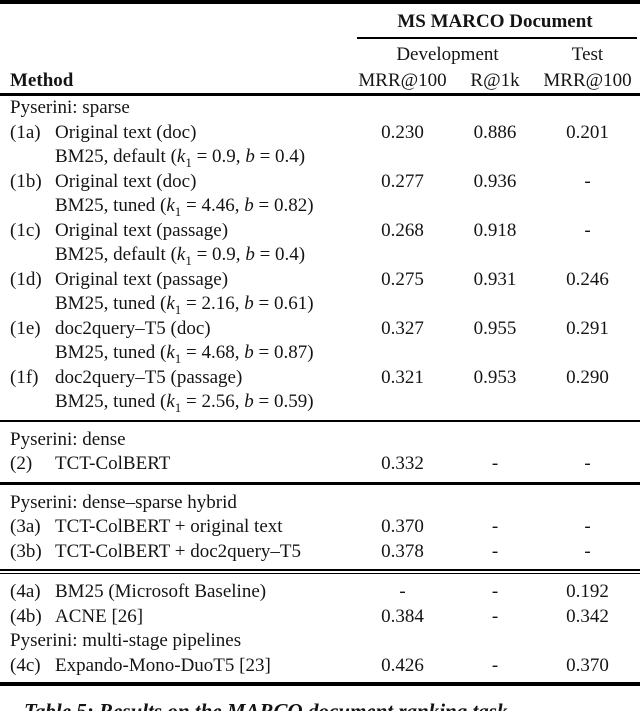 The height and width of the screenshot is (711, 640). Describe the element at coordinates (21, 463) in the screenshot. I see `row-id: (2)` at that location.